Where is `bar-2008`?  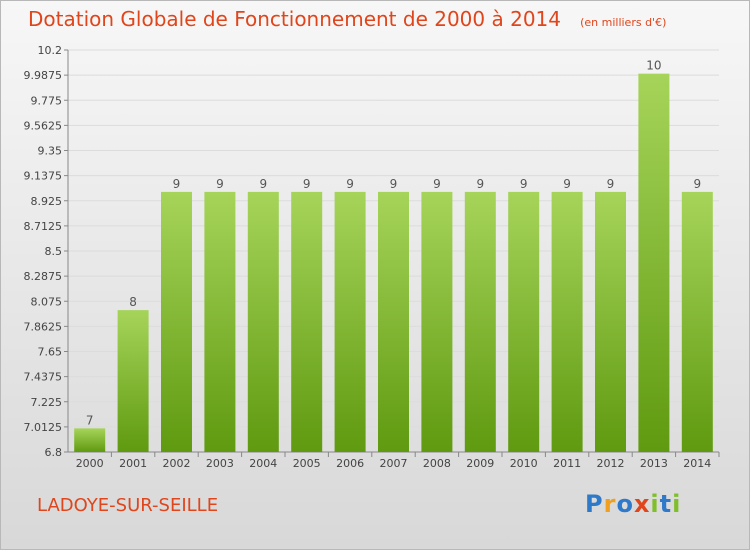
bar-2008 is located at coordinates (437, 321).